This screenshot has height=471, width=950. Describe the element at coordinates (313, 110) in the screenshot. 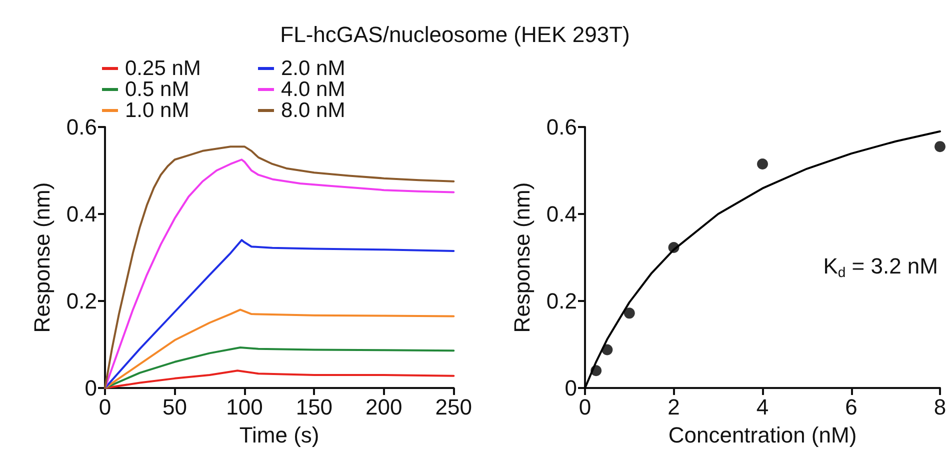

I see `legend-label: 8.0 nM` at that location.